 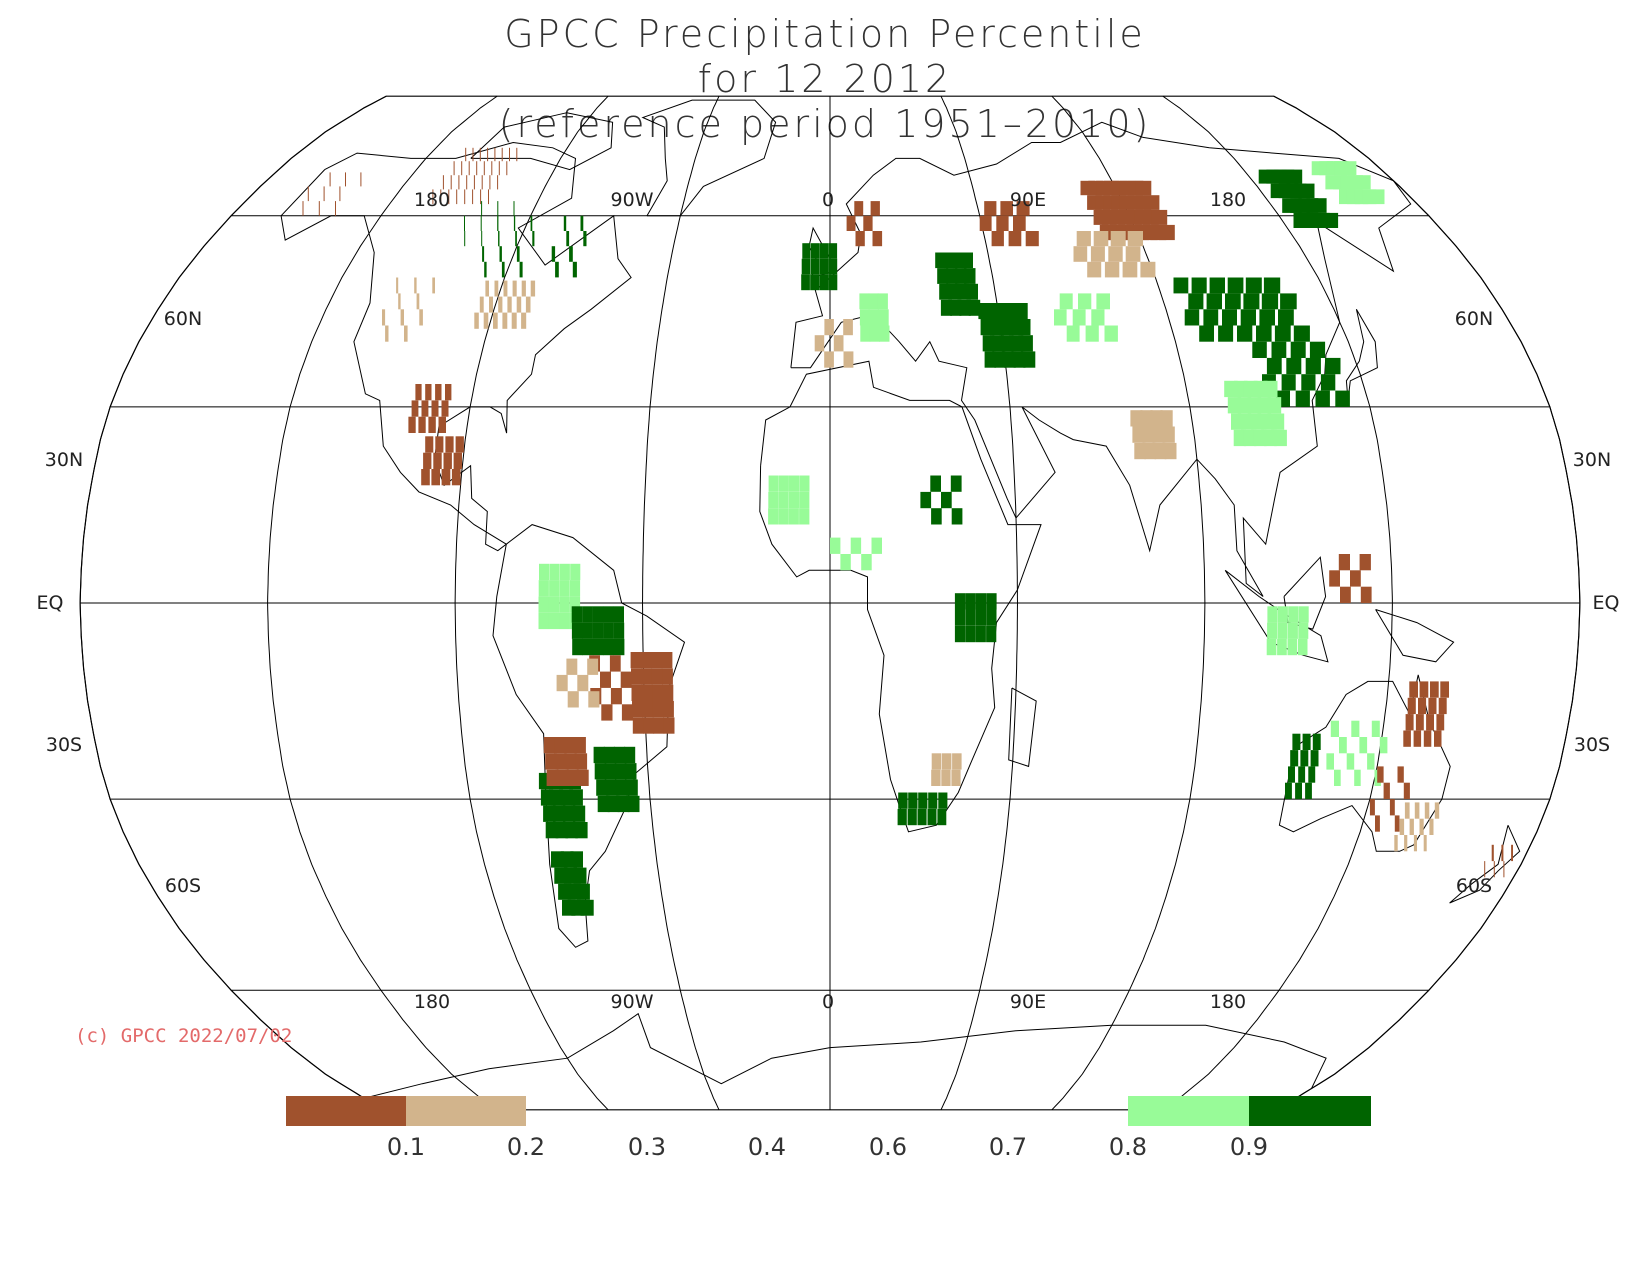 What do you see at coordinates (432, 1002) in the screenshot?
I see `lon-label-bottom-180w: 180` at bounding box center [432, 1002].